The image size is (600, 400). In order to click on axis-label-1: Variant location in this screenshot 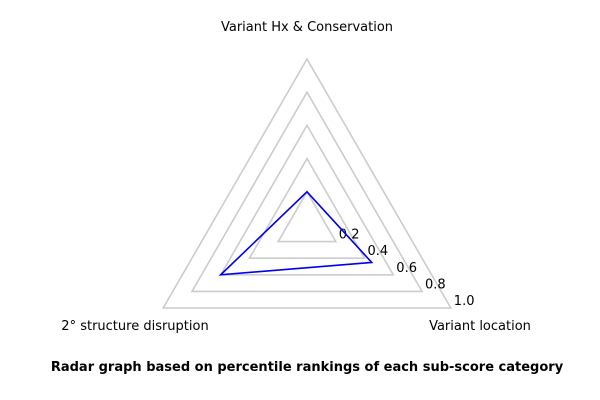, I will do `click(480, 326)`.